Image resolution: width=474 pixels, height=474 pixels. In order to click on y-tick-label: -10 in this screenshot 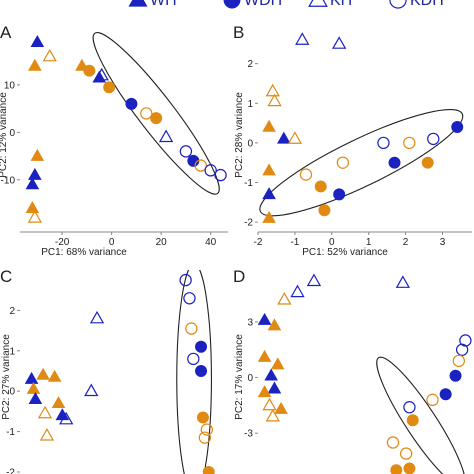, I will do `click(8, 180)`.